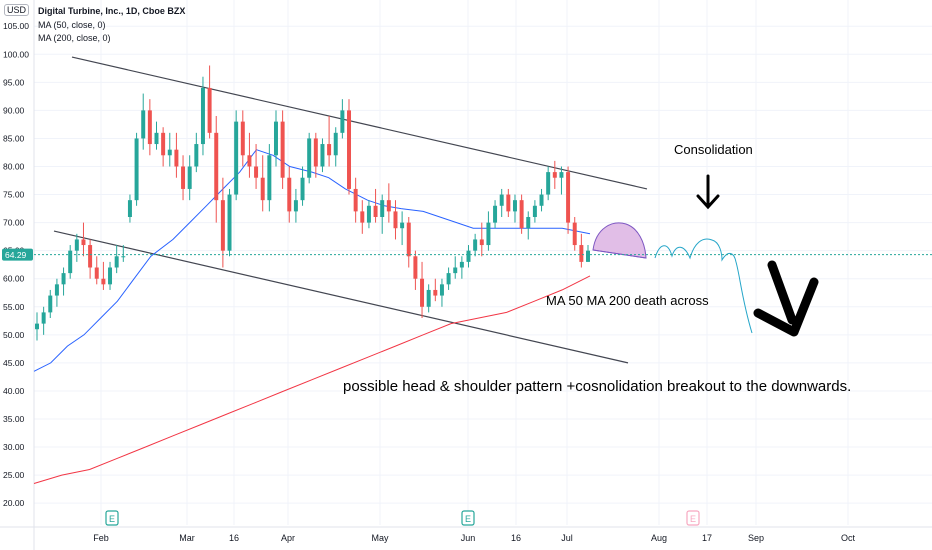  Describe the element at coordinates (74, 38) in the screenshot. I see `ma200-legend: MA (200, close, 0)` at that location.